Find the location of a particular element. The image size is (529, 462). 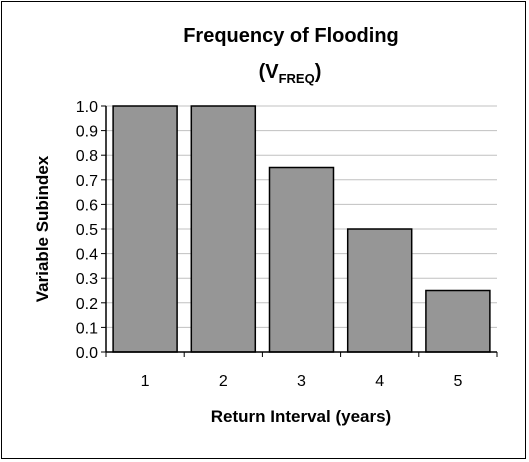

y-tick-label: 0.6 is located at coordinates (87, 205).